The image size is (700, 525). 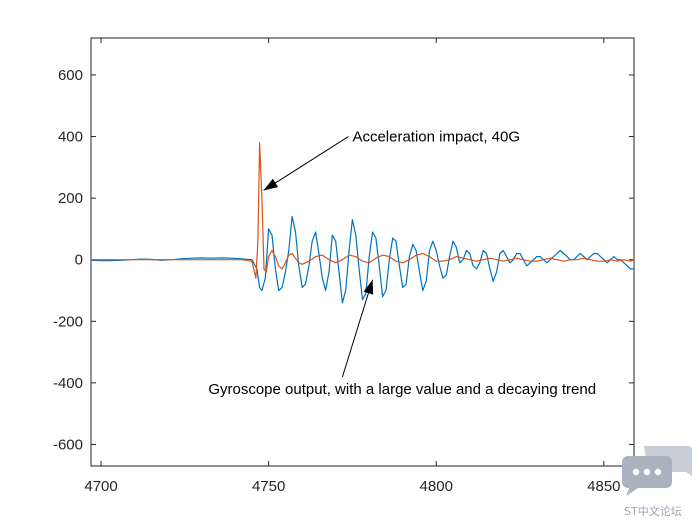 I want to click on y-tick-label: 600, so click(x=70, y=75).